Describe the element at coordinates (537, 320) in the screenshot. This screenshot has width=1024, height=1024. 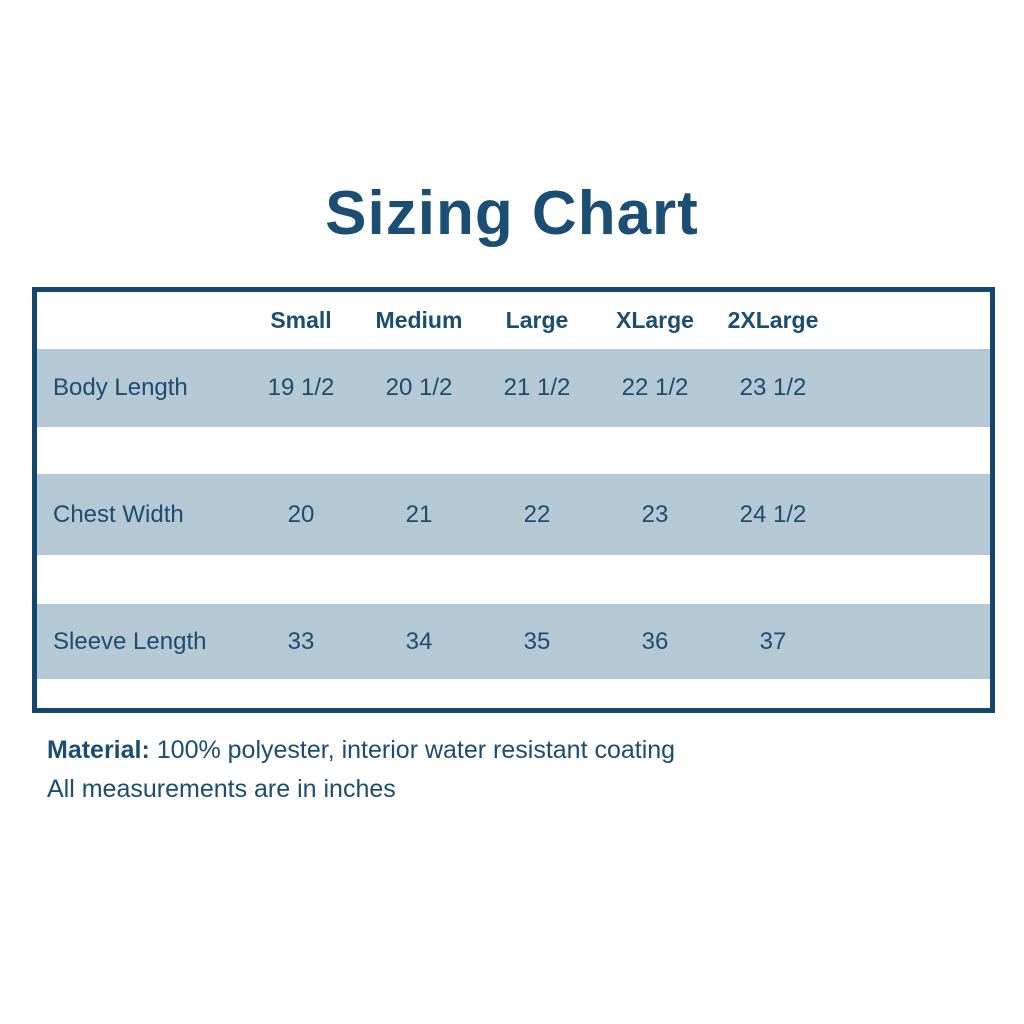
I see `column-header-large: Large` at that location.